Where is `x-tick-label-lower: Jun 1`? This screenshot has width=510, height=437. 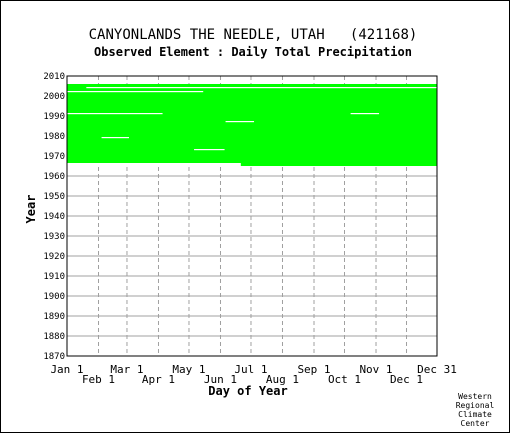
x-tick-label-lower: Jun 1 is located at coordinates (220, 379).